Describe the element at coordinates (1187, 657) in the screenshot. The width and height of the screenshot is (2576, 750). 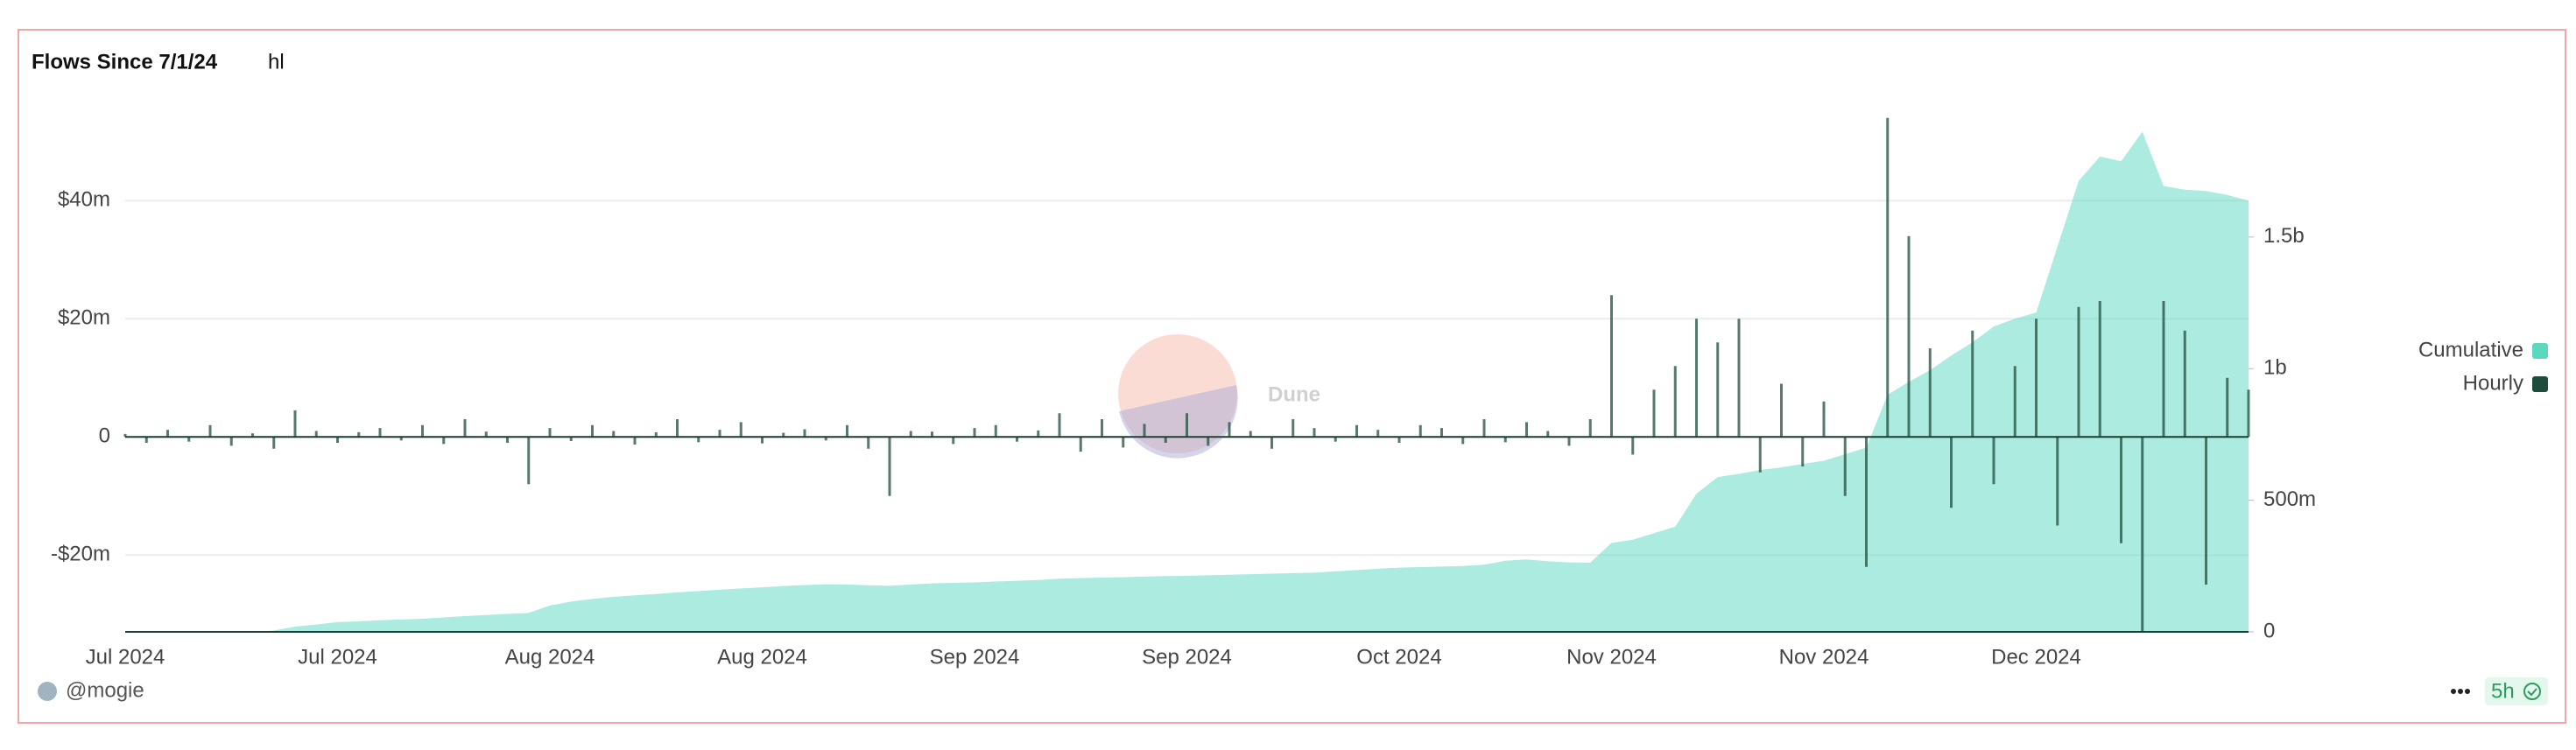
I see `x-tick-label: Sep 2024` at that location.